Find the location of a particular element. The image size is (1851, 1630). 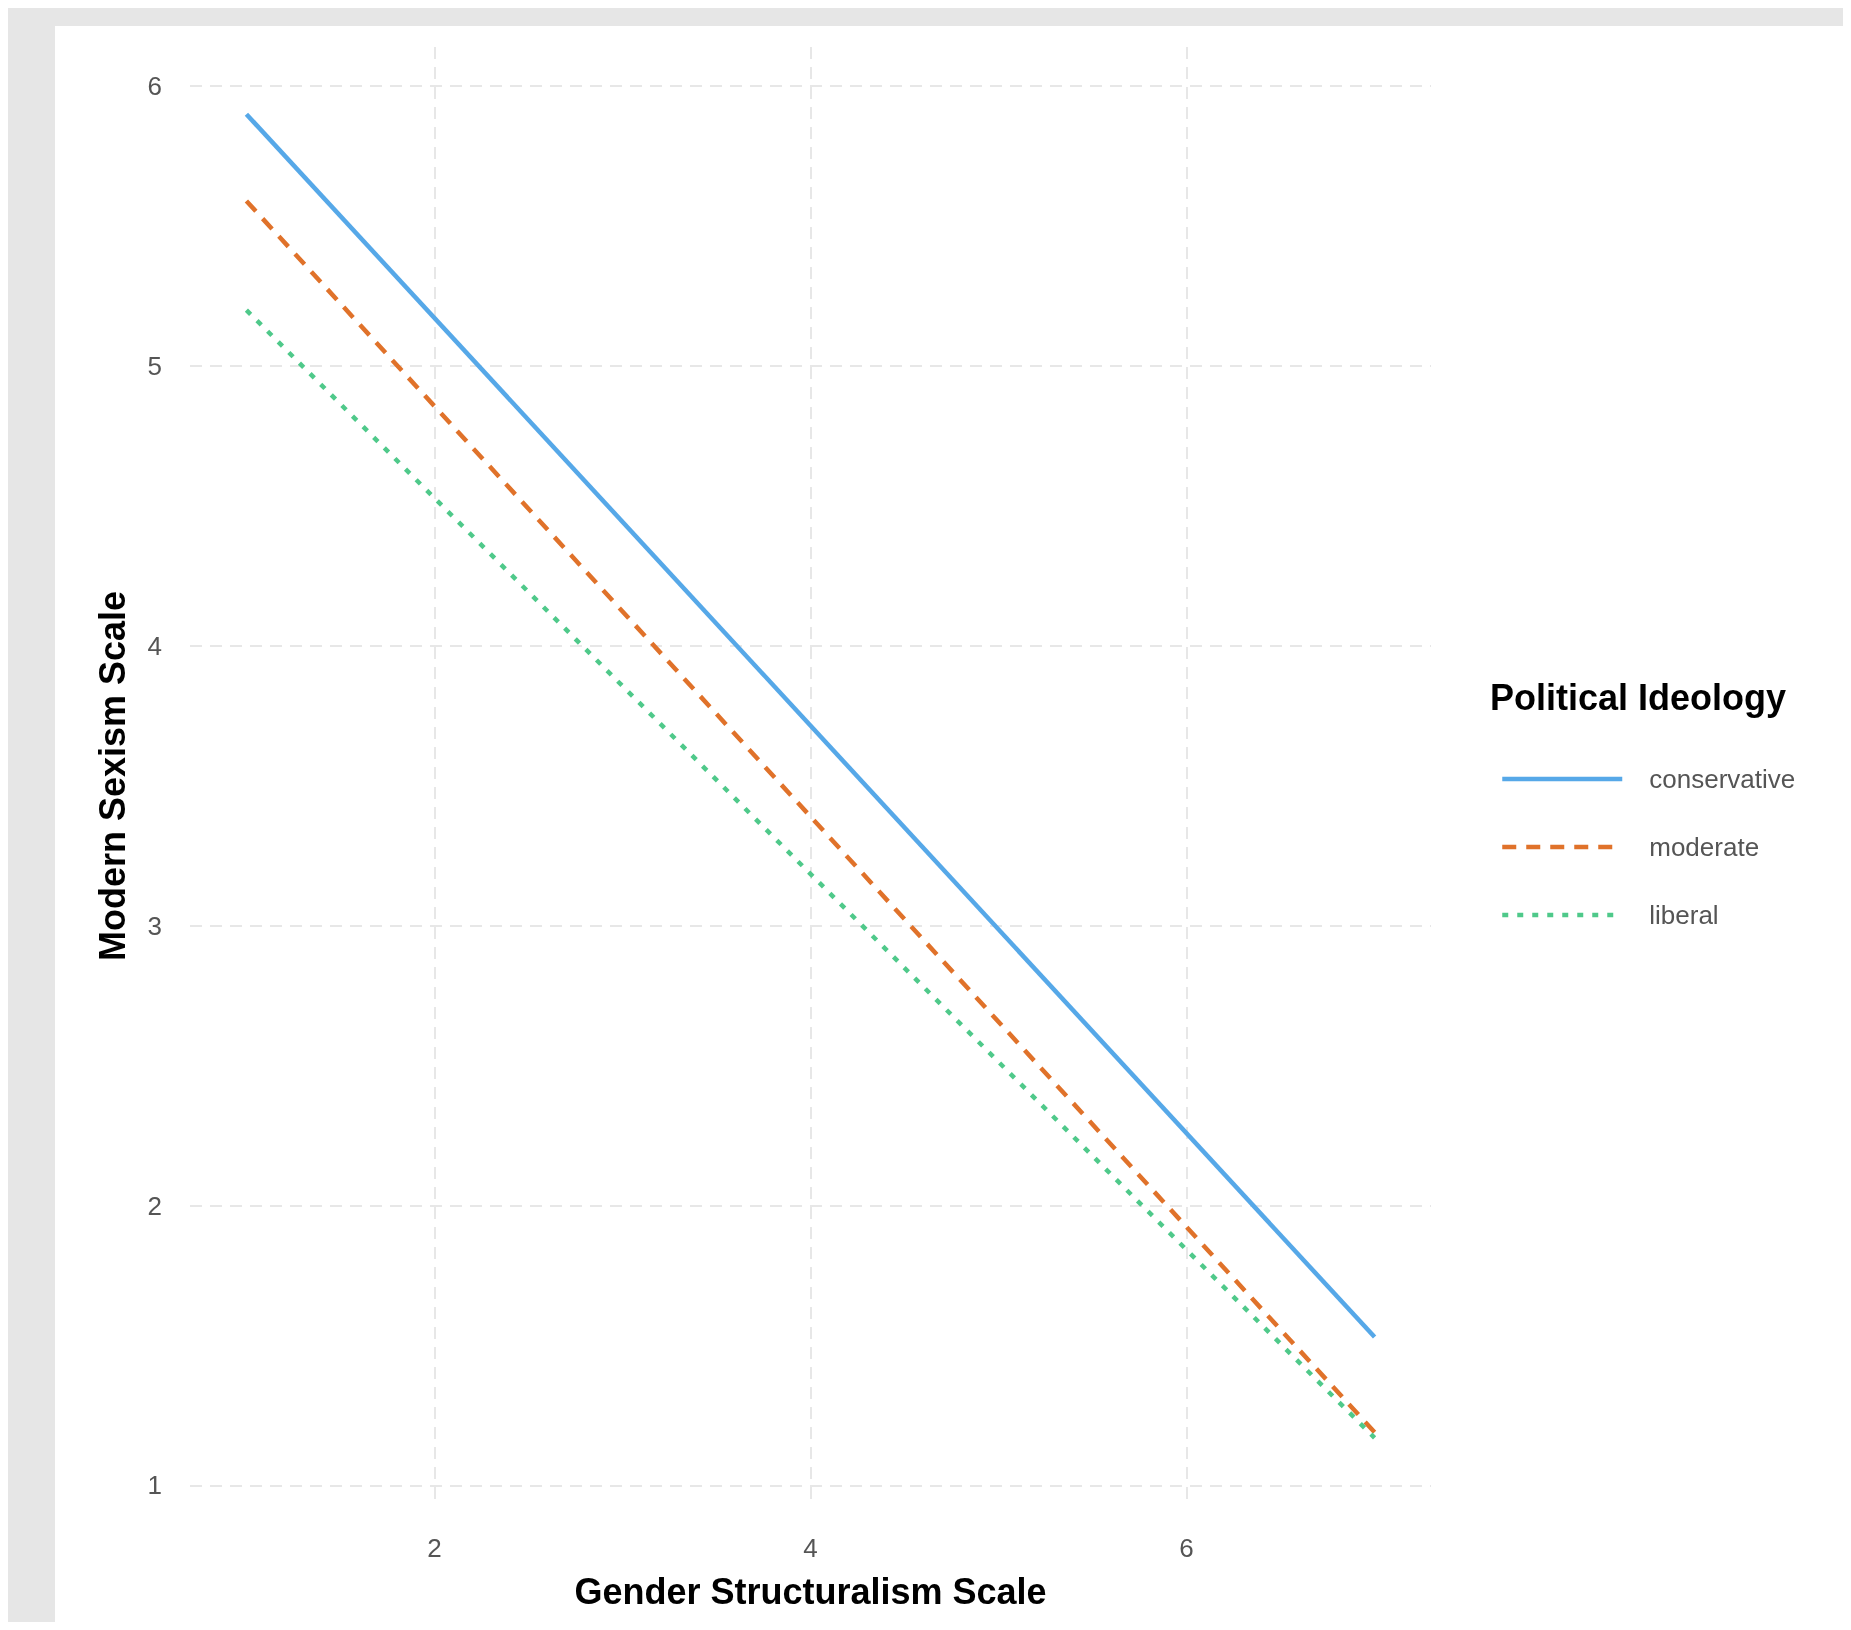

x-axis-title: Gender Structuralism Scale is located at coordinates (810, 1591).